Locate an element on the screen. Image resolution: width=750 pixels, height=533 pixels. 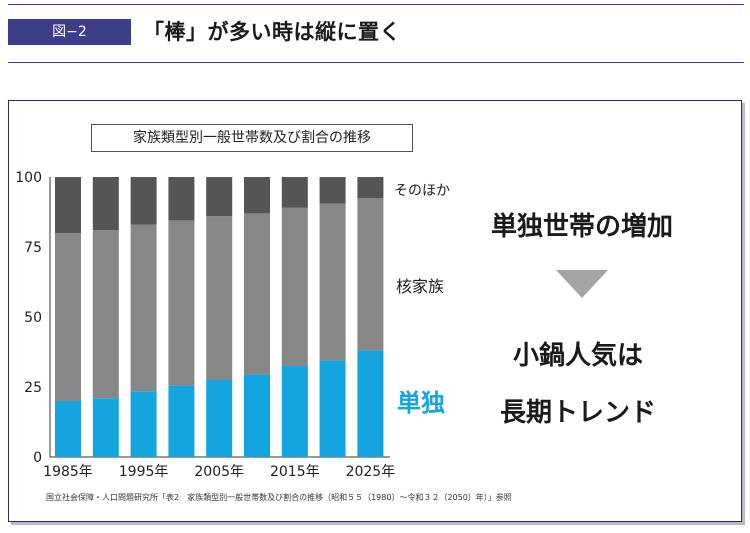
page-title: 「棒」が多い時は縦に置く is located at coordinates (272, 32).